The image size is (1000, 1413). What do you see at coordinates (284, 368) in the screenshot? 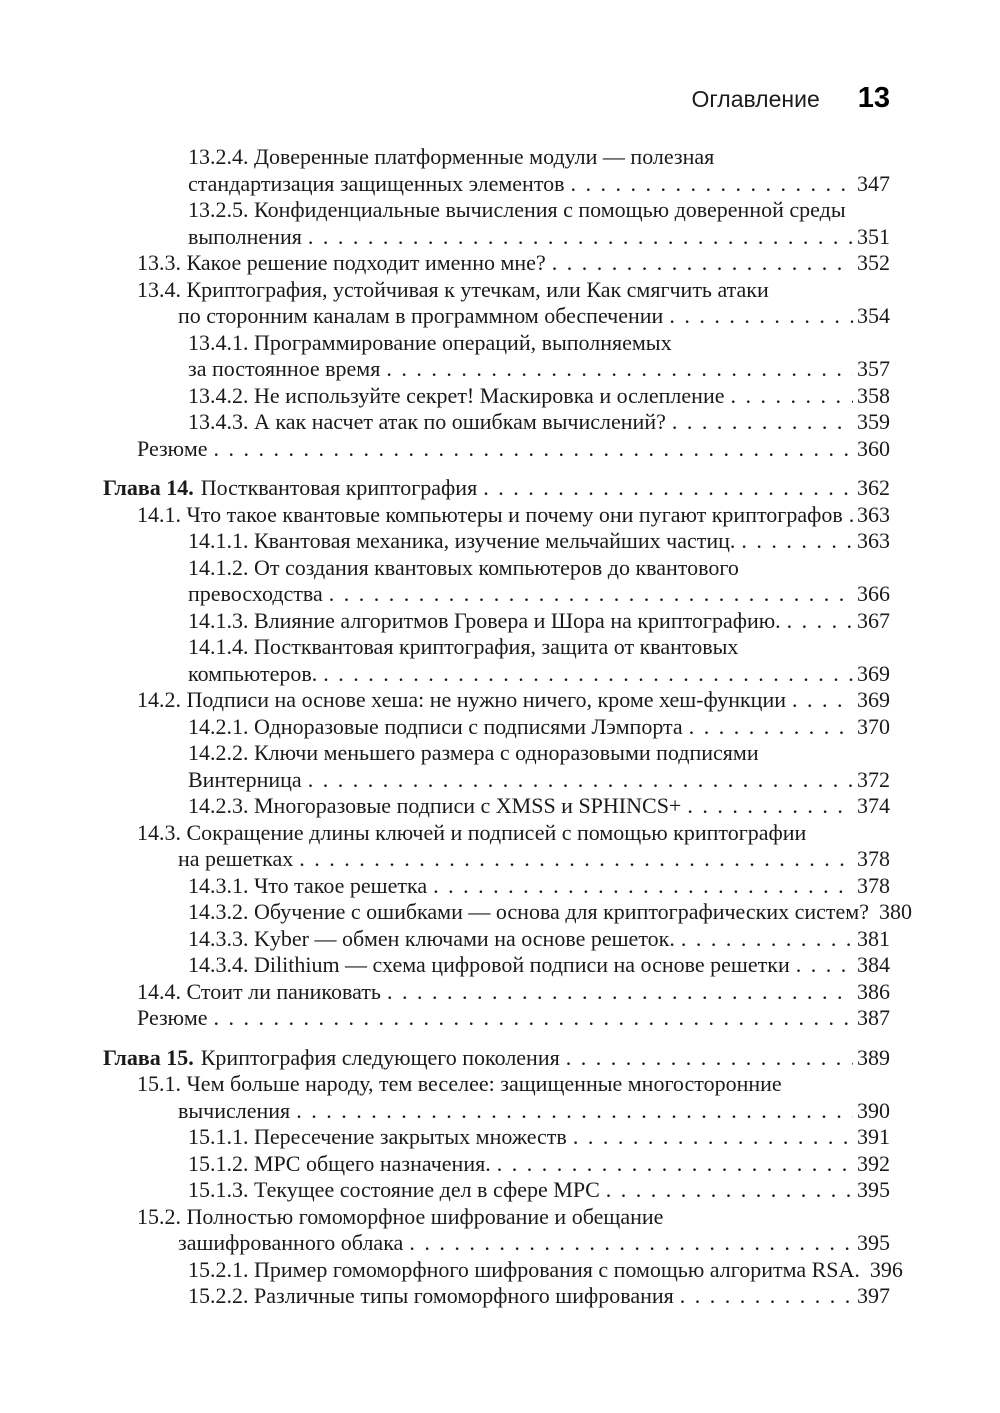
I see `toc-entry-text: за постоянное время` at bounding box center [284, 368].